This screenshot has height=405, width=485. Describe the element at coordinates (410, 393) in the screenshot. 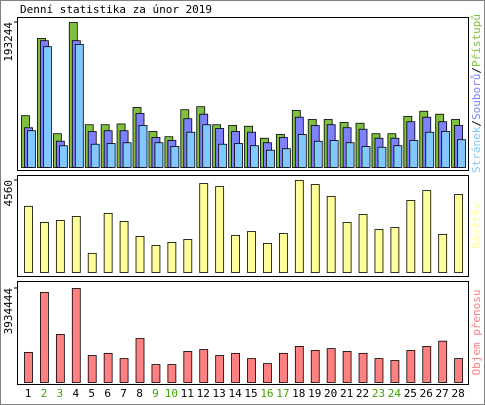

I see `x-tick-label: 25` at that location.